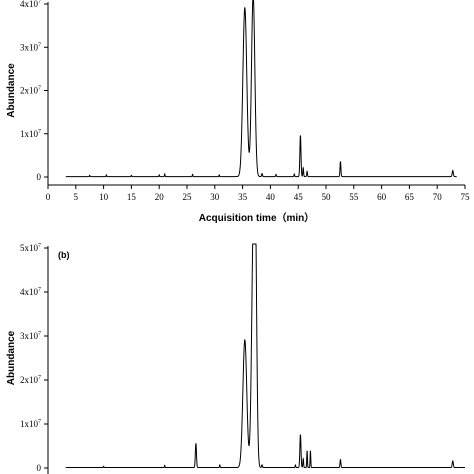  Describe the element at coordinates (257, 217) in the screenshot. I see `x-axis-title: Acquisition time（min）` at that location.